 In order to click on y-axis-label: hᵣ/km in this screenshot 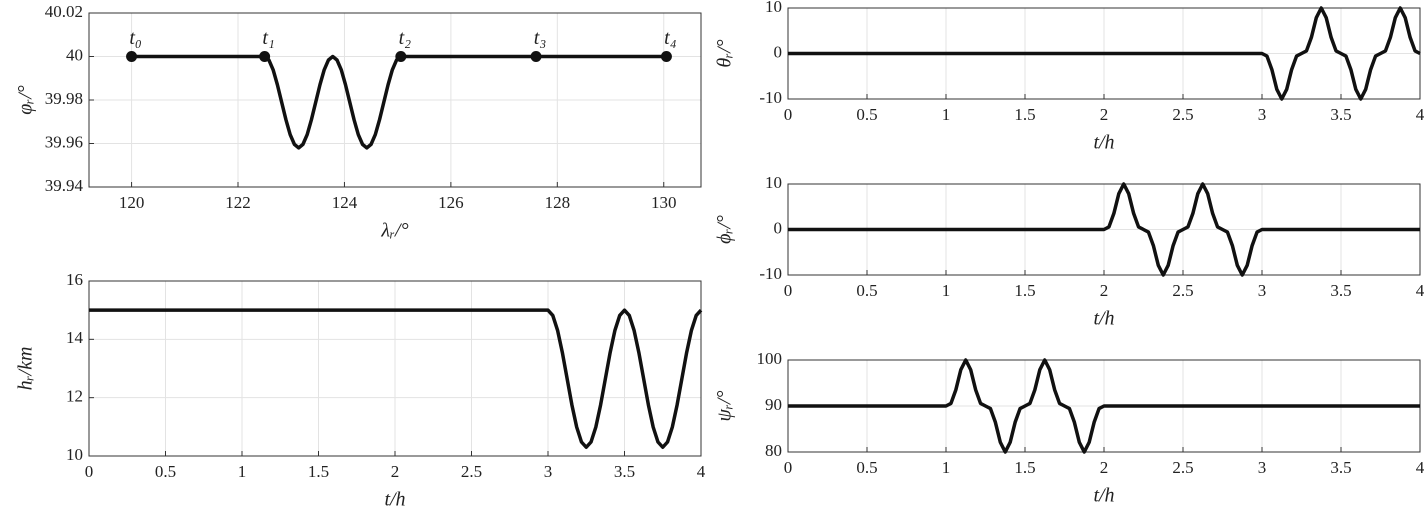, I will do `click(26, 369)`.